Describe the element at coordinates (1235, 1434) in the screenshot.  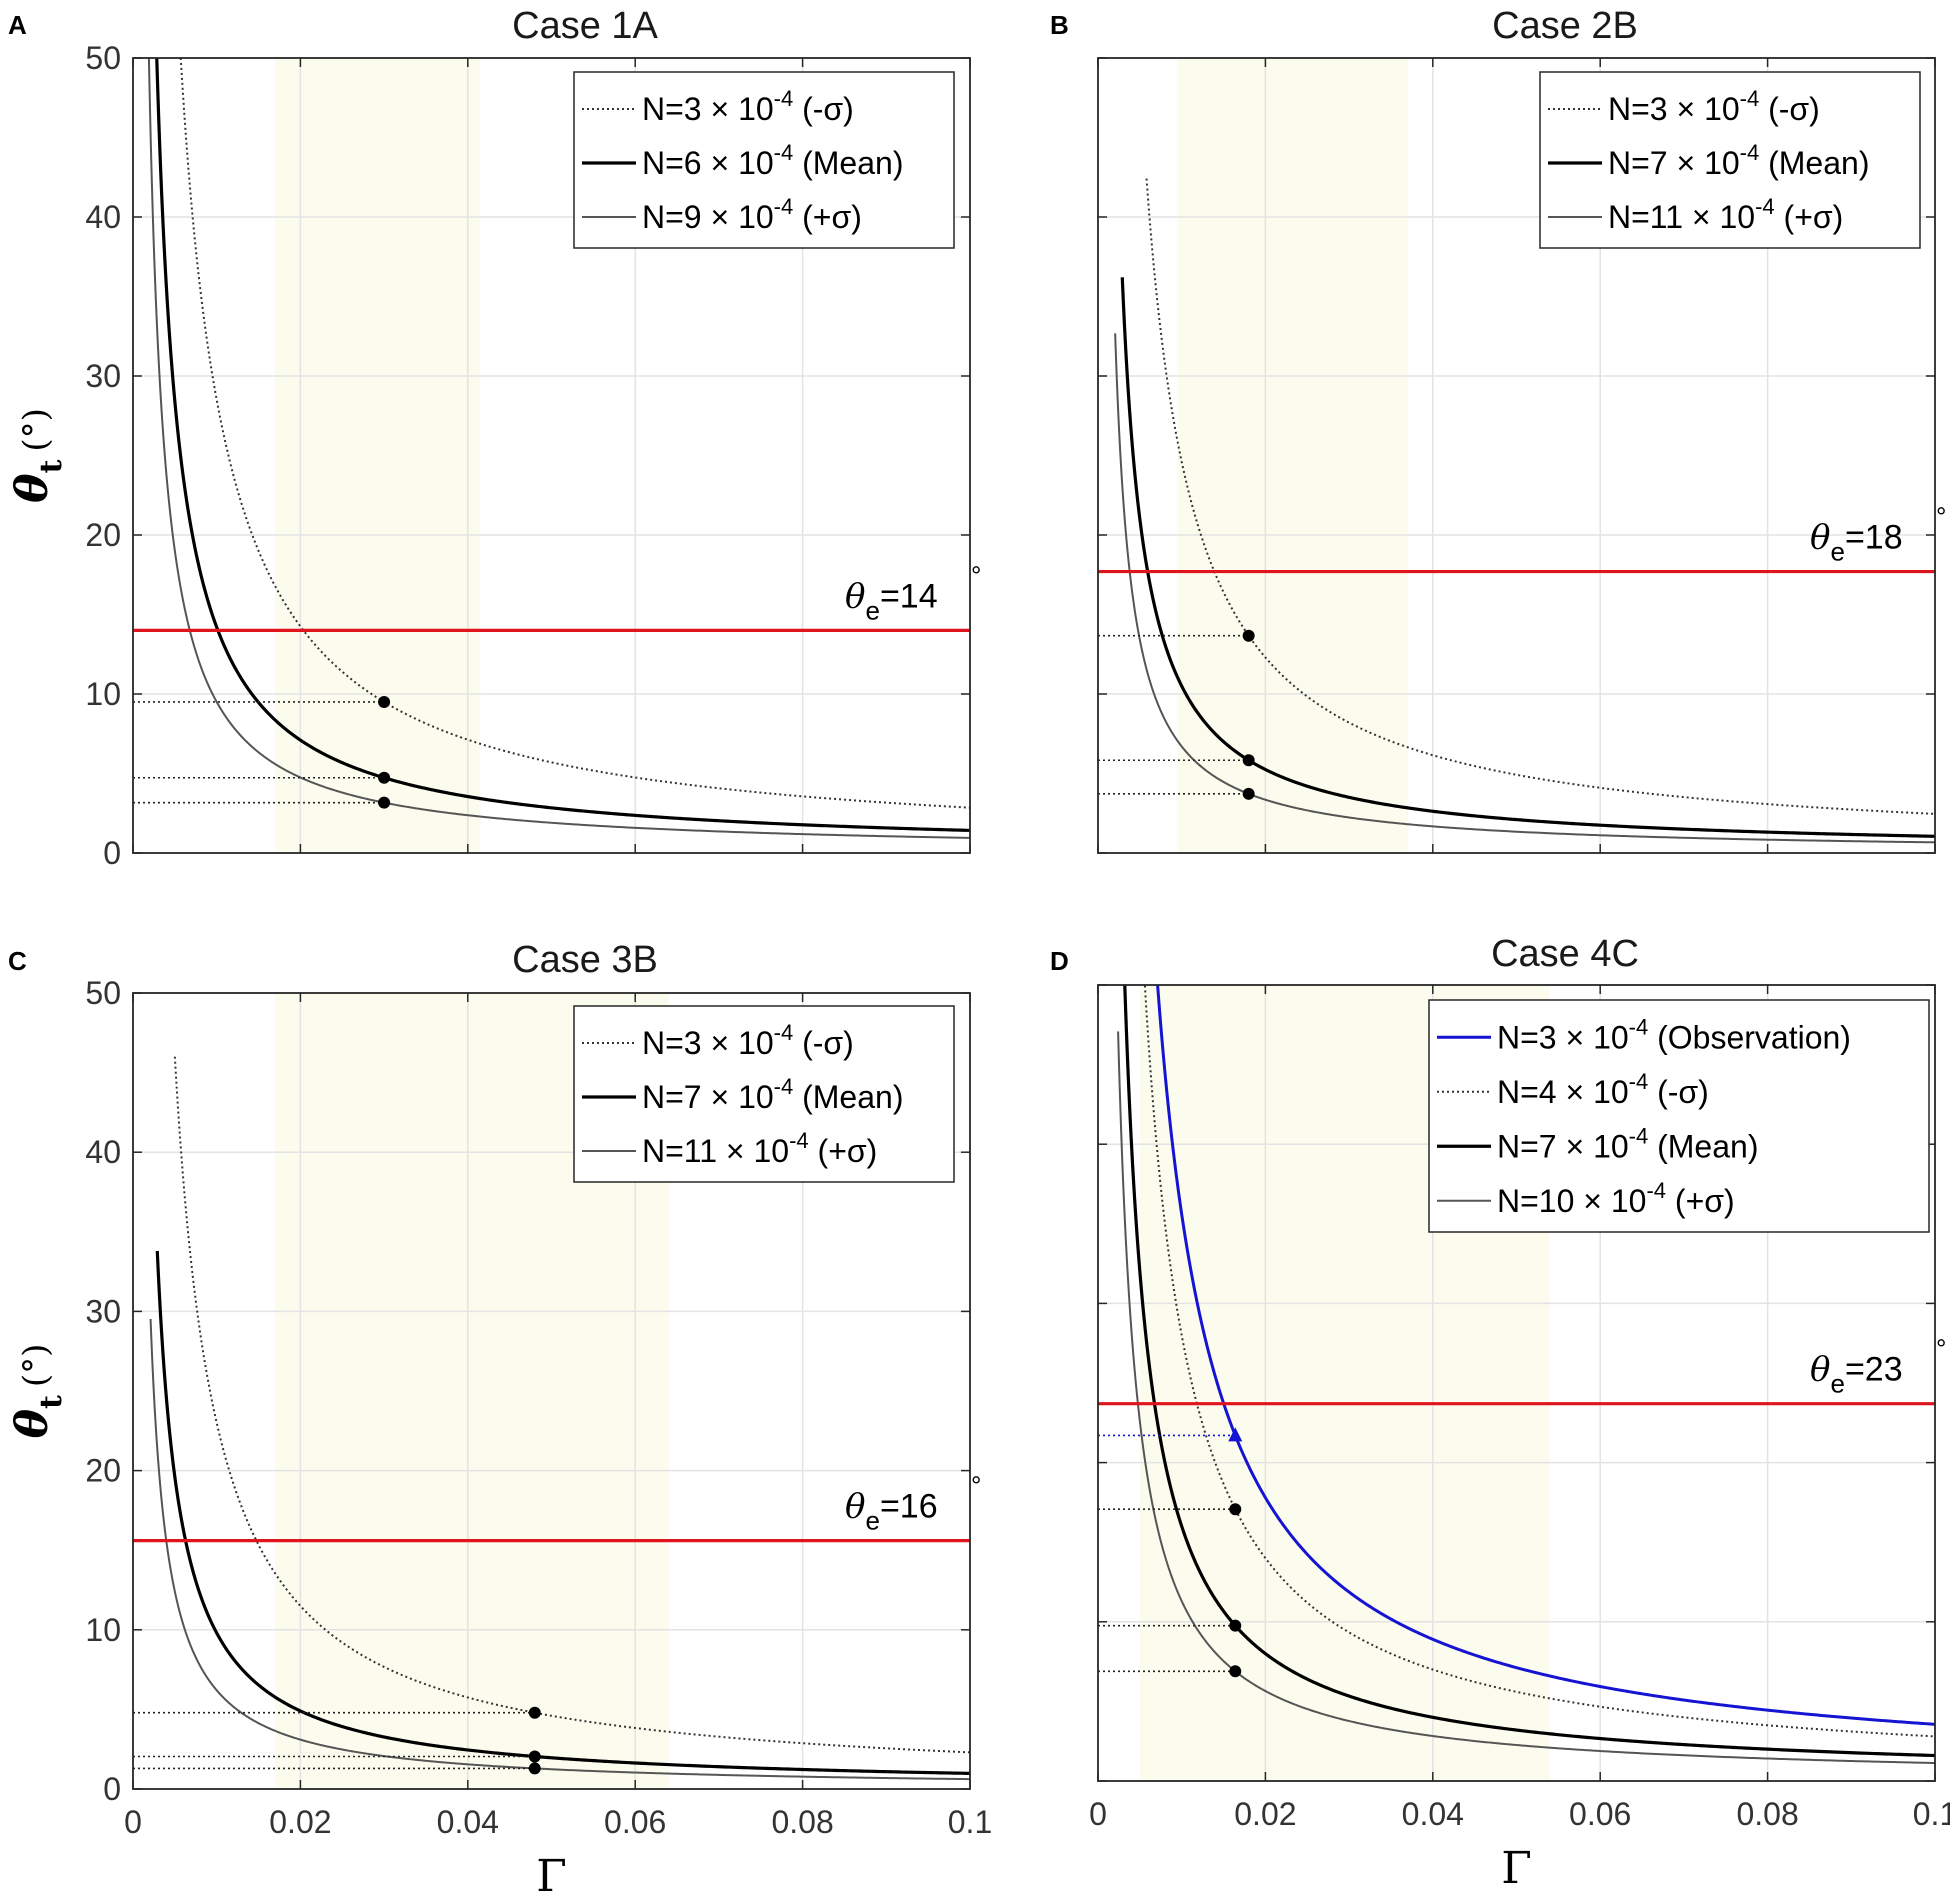
I see `data-point-triangle` at that location.